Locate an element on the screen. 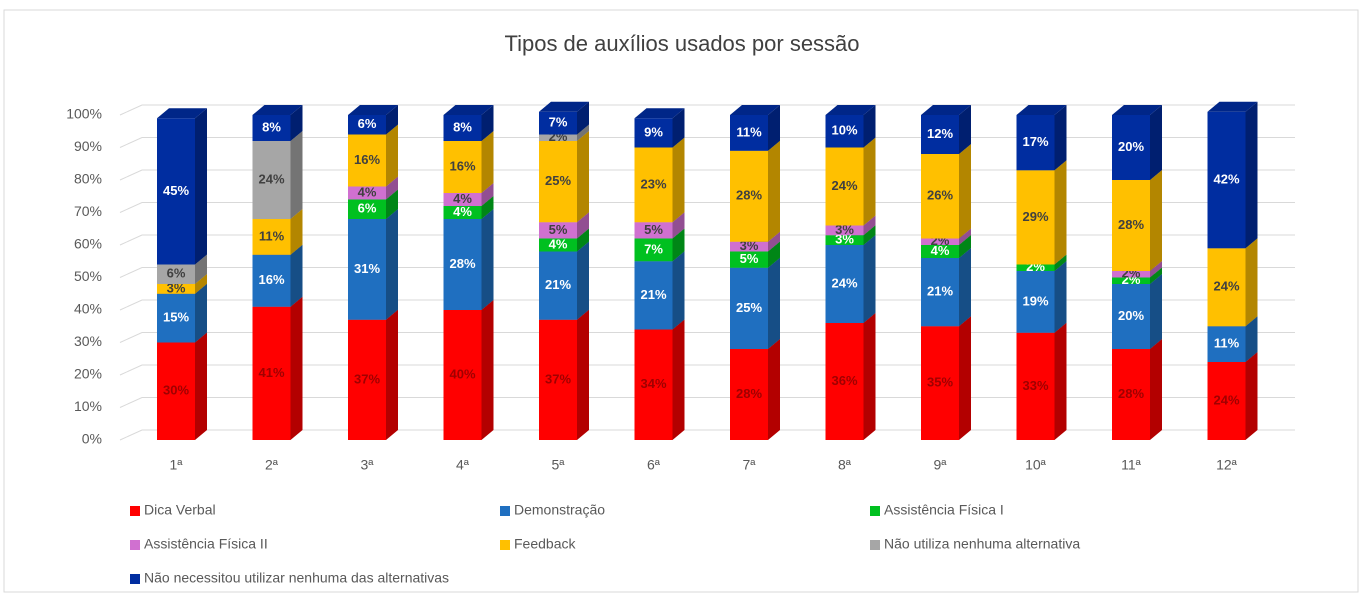 The height and width of the screenshot is (602, 1363). y-tick-label: 50% is located at coordinates (88, 276).